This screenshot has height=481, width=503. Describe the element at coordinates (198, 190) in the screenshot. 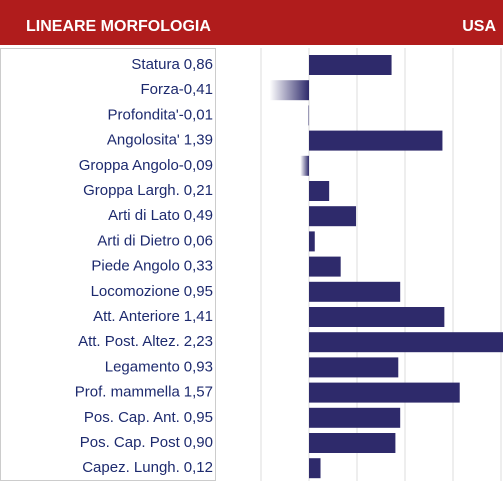

I see `value-label: 0,21` at that location.